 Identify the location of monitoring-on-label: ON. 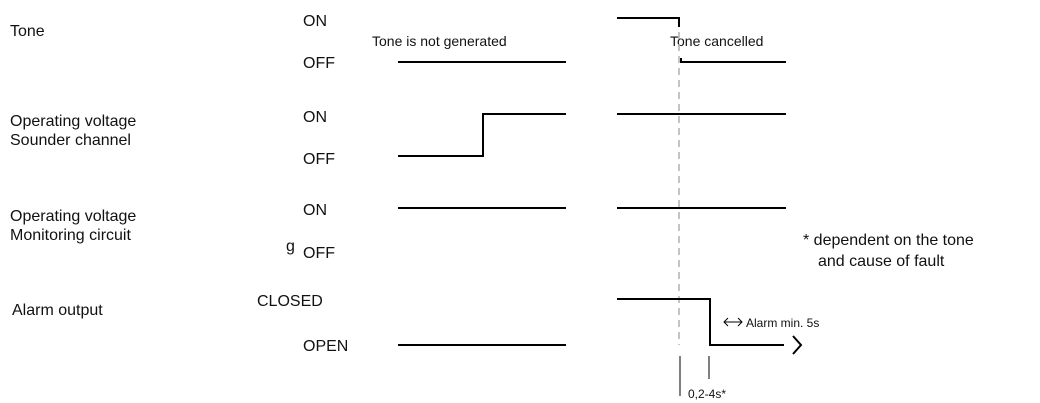
(315, 210).